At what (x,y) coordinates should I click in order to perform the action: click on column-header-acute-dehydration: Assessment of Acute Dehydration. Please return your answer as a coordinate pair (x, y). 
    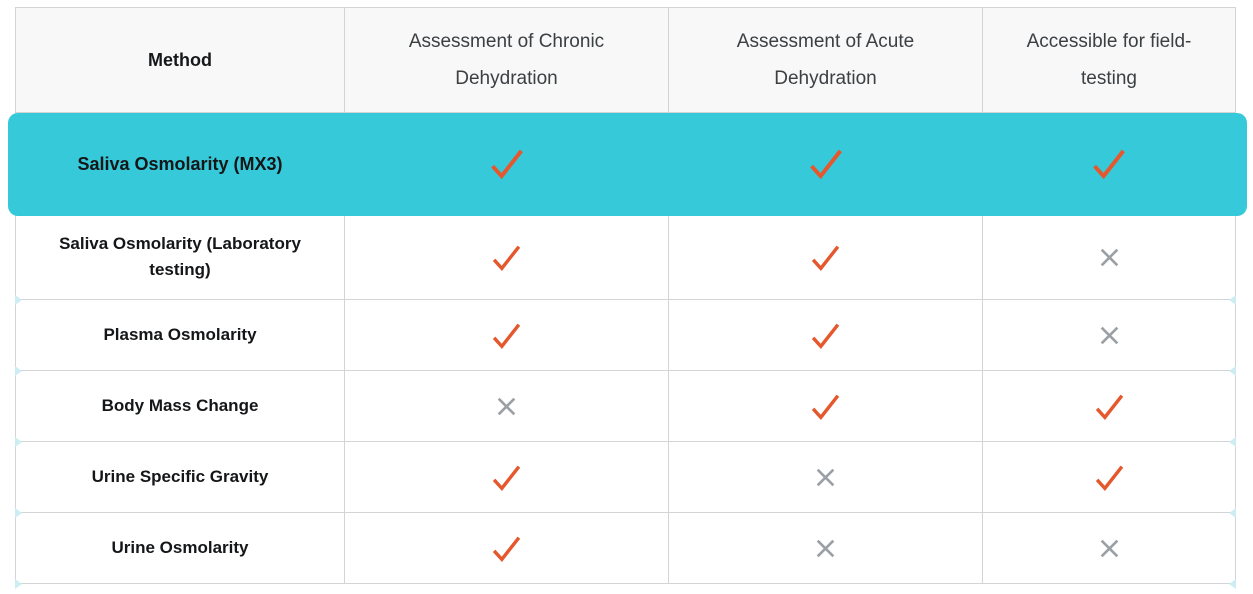
    Looking at the image, I should click on (826, 60).